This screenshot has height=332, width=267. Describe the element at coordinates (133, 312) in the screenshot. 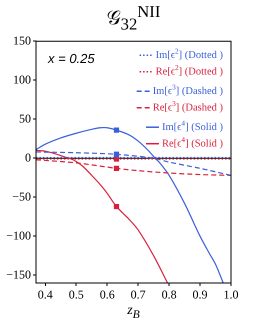

I see `x-axis-title: z$_{B}$` at that location.